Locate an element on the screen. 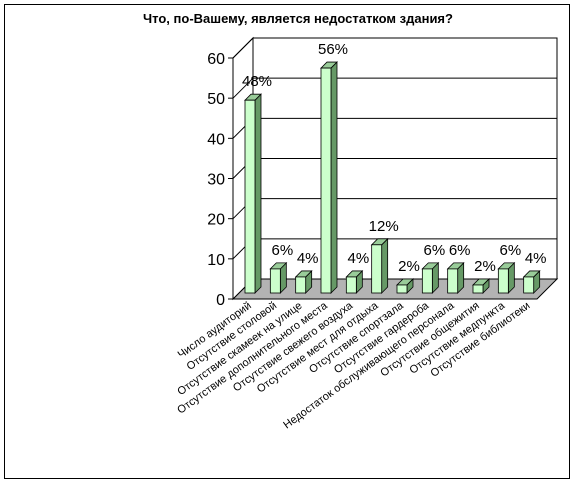  y-tick-label: 0 is located at coordinates (220, 300).